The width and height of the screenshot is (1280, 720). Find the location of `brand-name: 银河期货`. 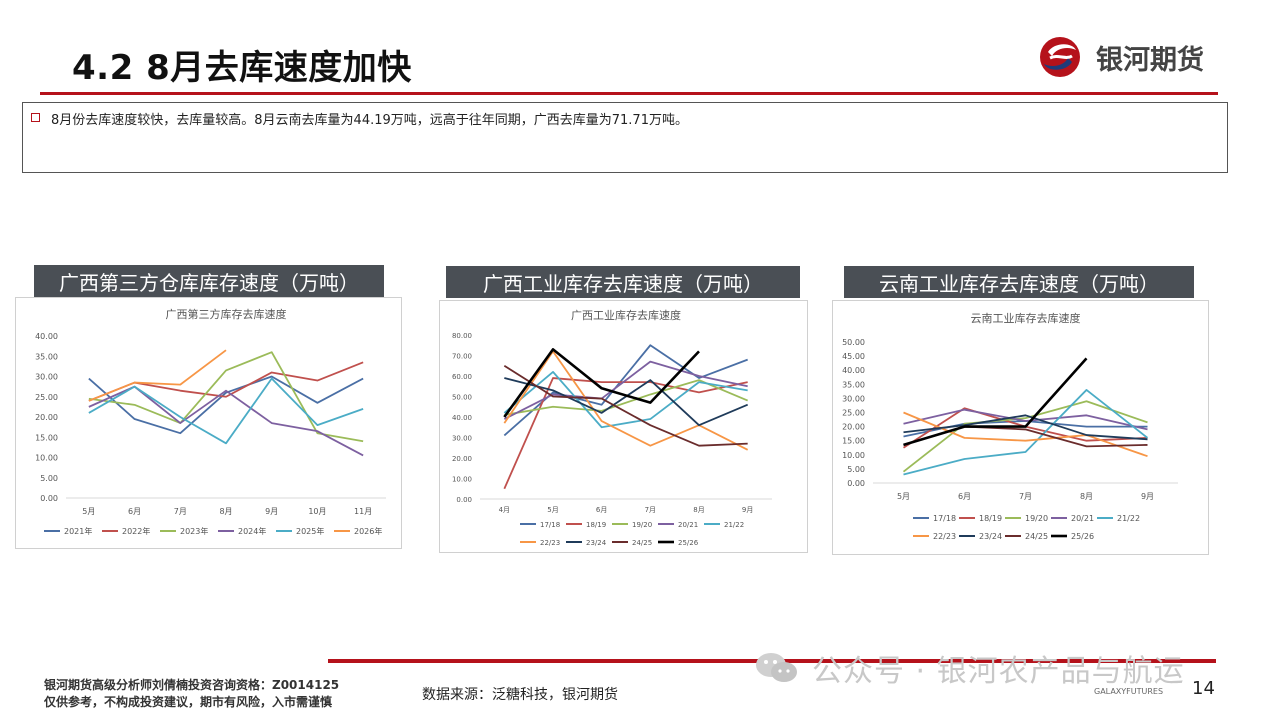

brand-name: 银河期货 is located at coordinates (1150, 60).